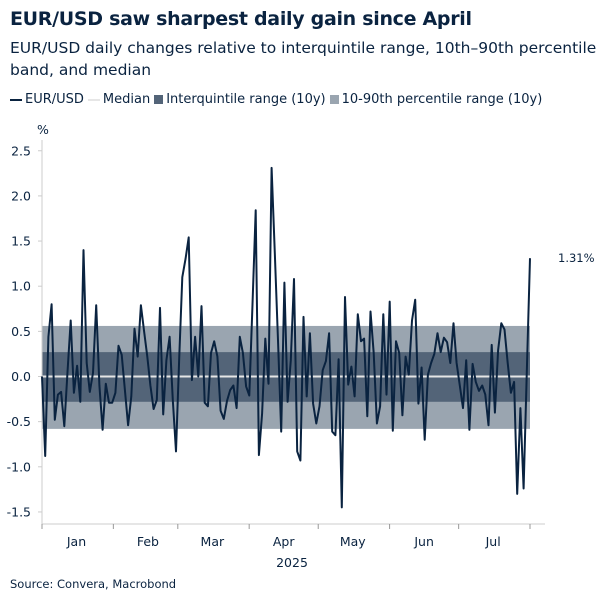 This screenshot has height=604, width=604. I want to click on last-value-label: 1.31%, so click(576, 258).